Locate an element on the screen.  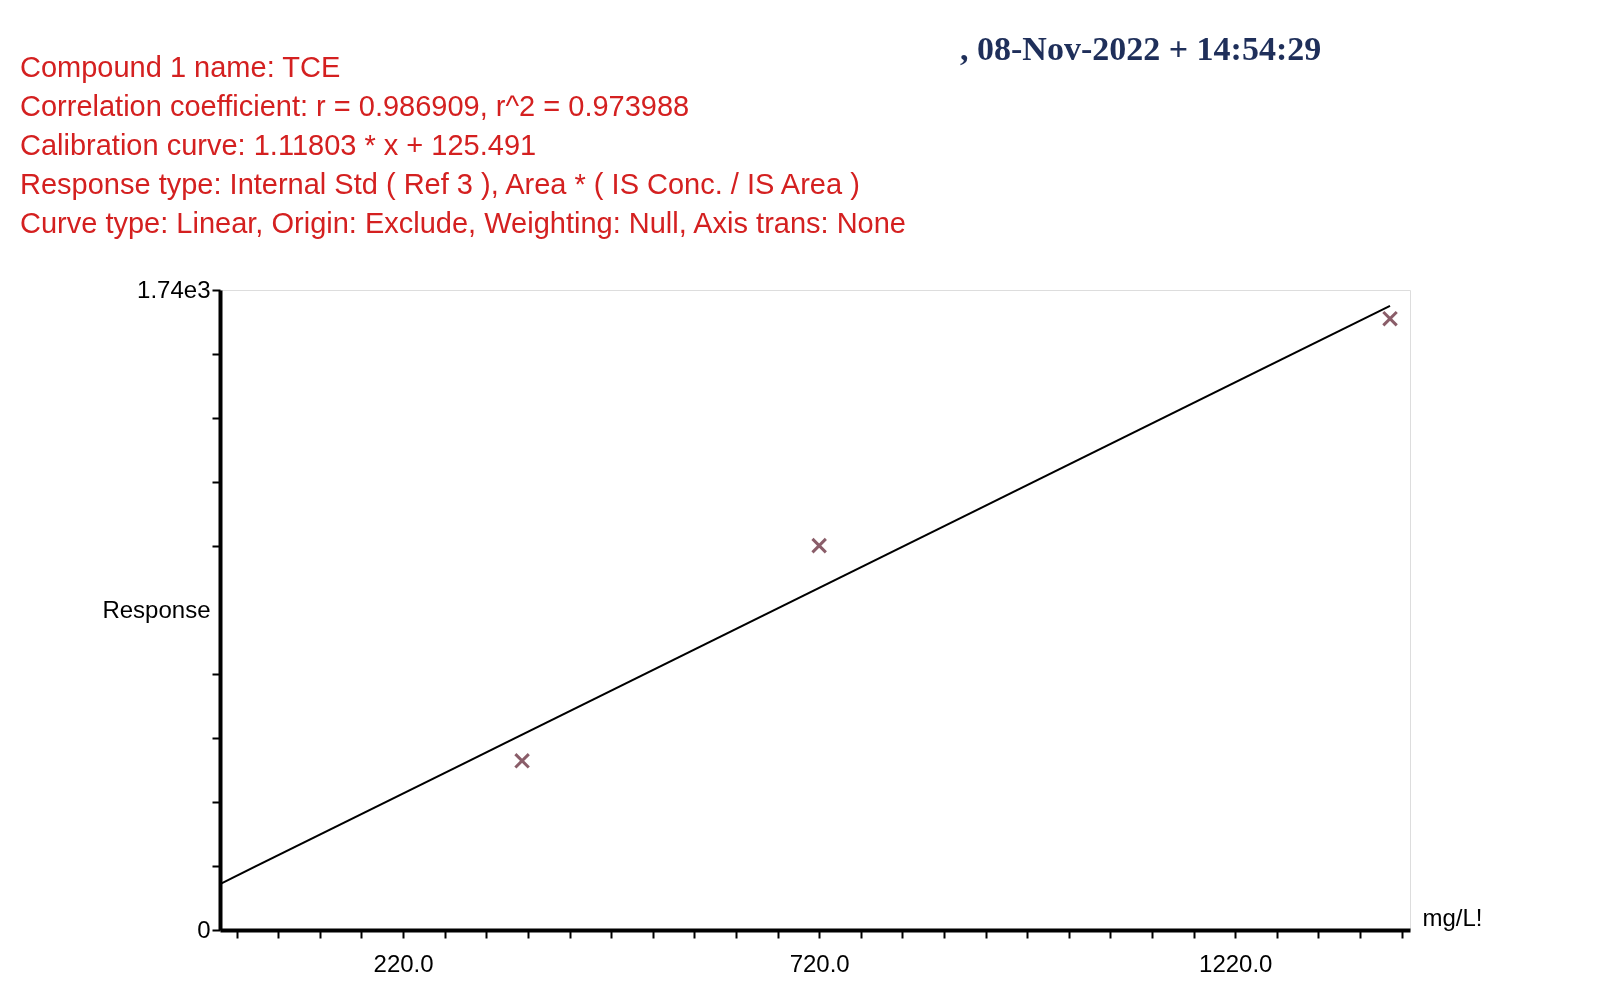
text: , 08-Nov-2022 + 14:54:29 is located at coordinates (1141, 48).